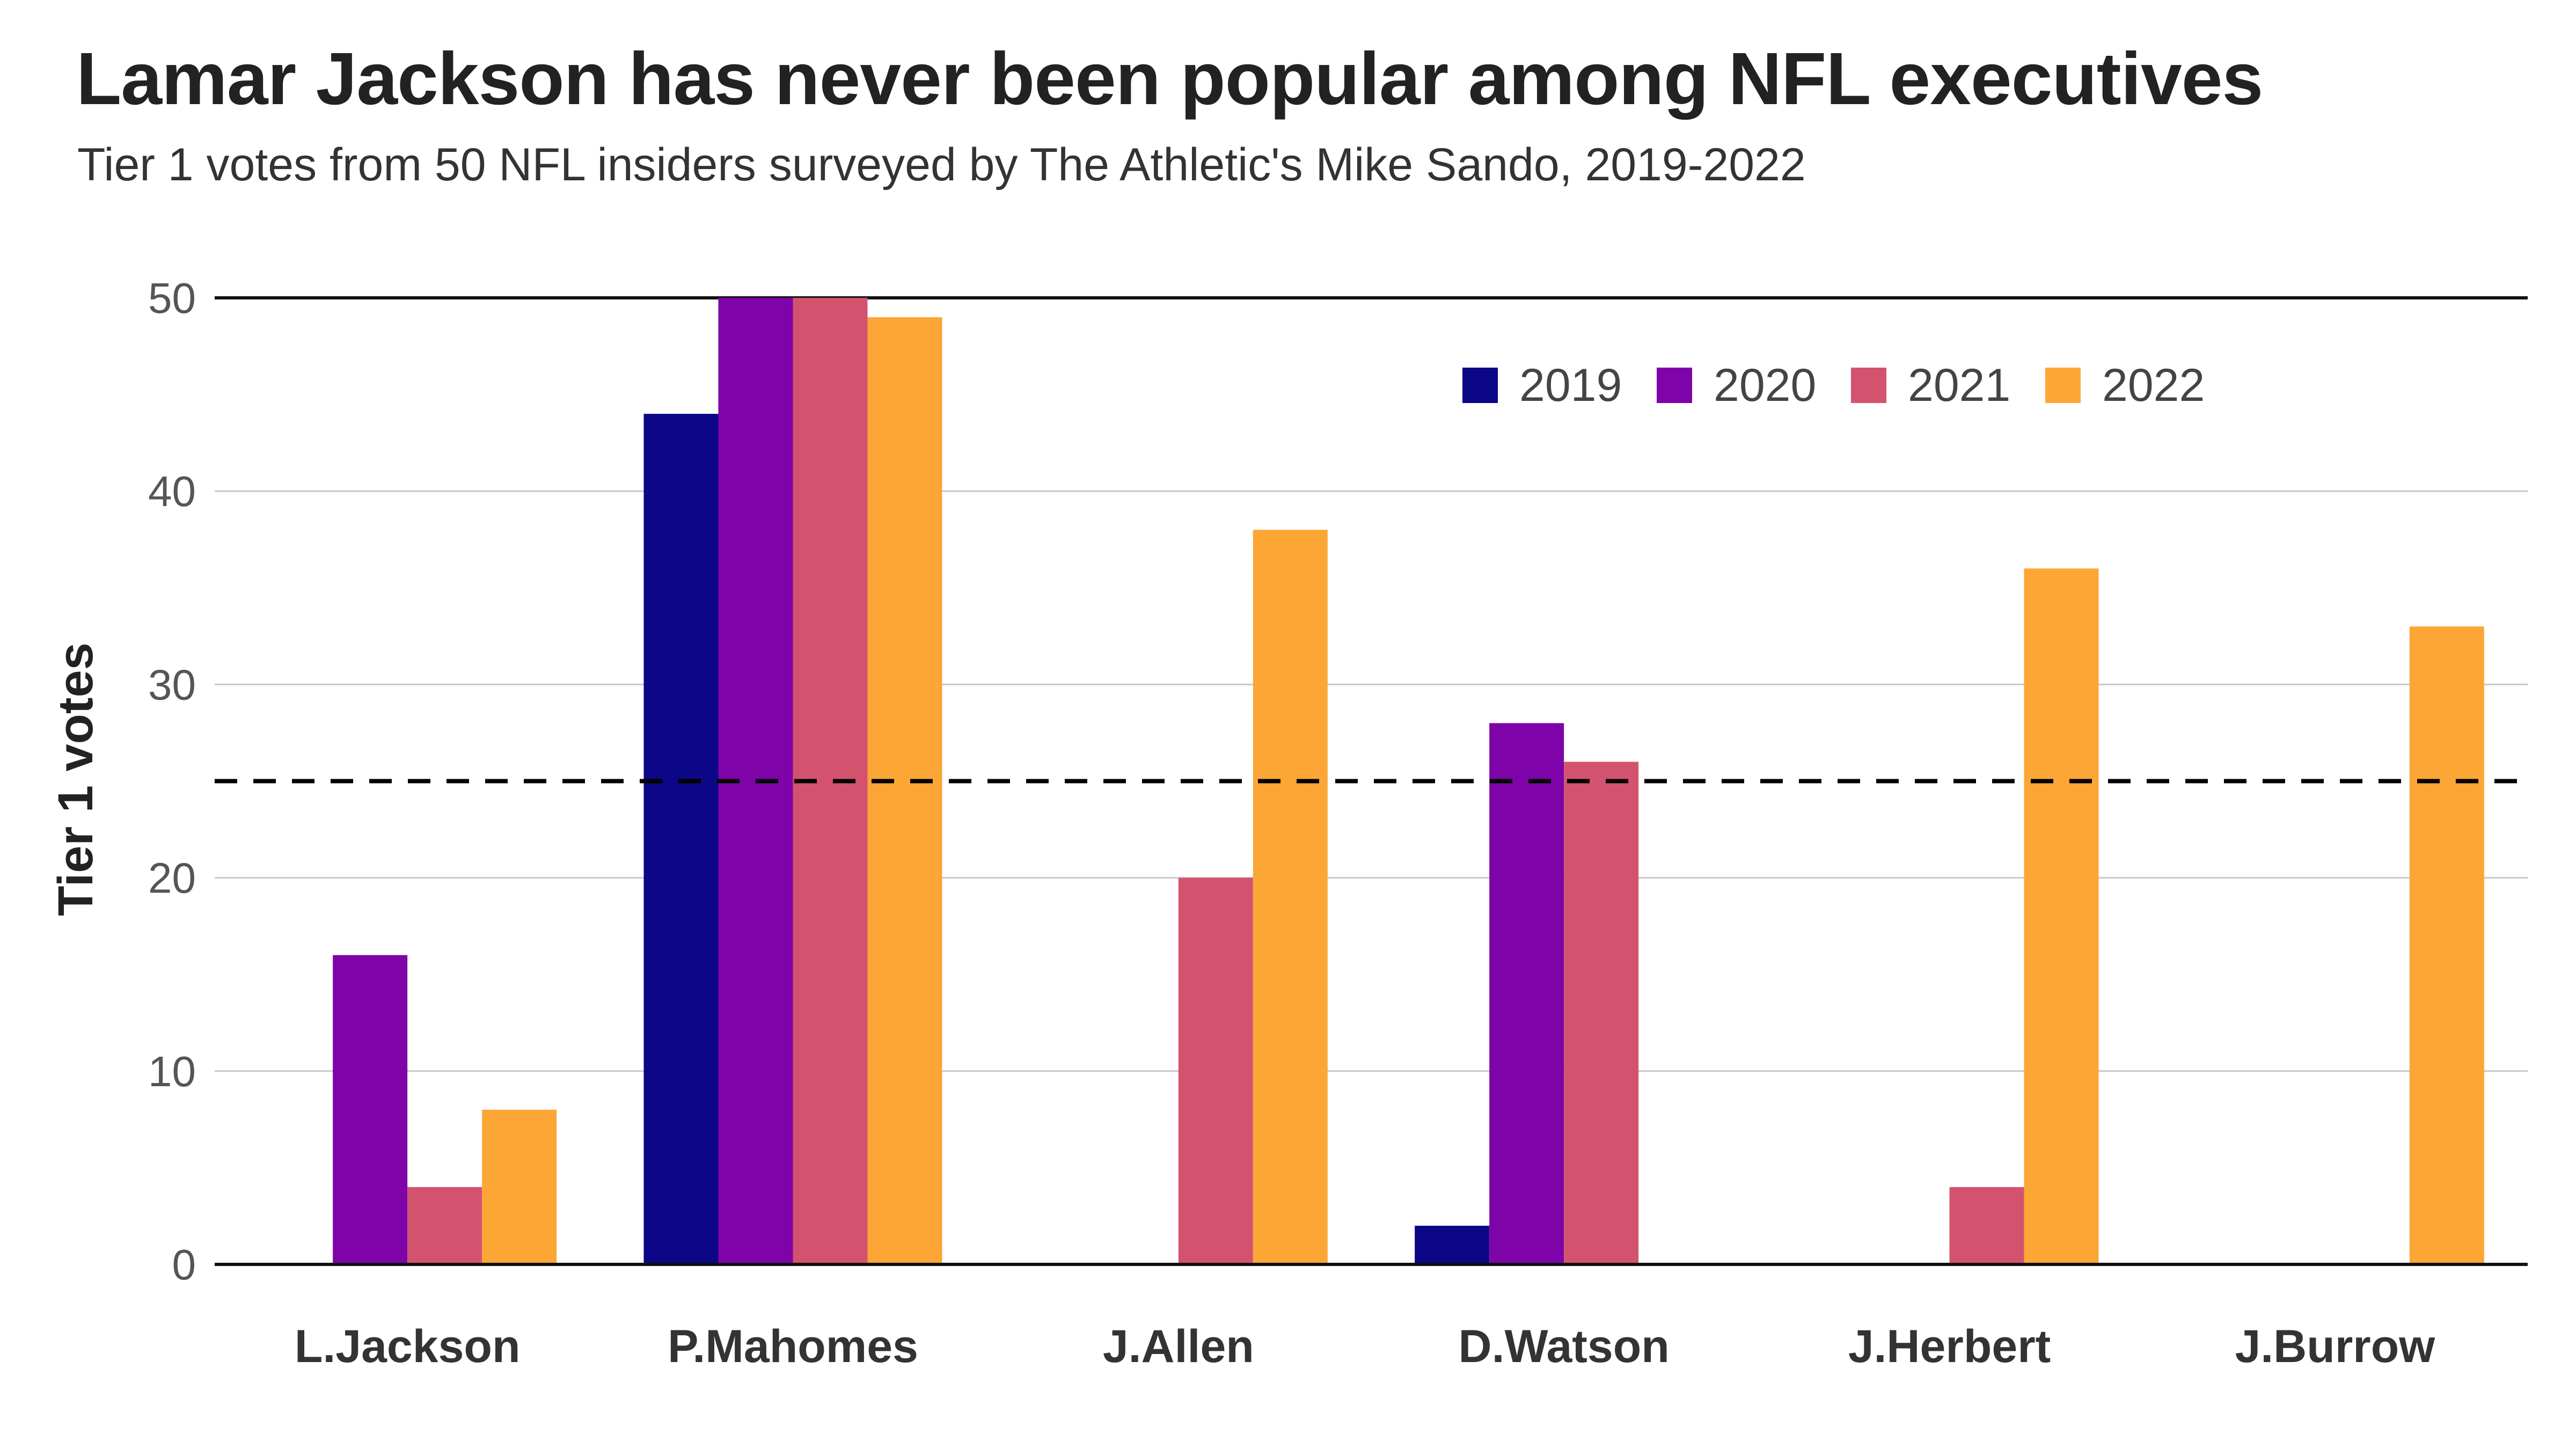 This screenshot has height=1449, width=2576. I want to click on legend-label: 2019, so click(1570, 385).